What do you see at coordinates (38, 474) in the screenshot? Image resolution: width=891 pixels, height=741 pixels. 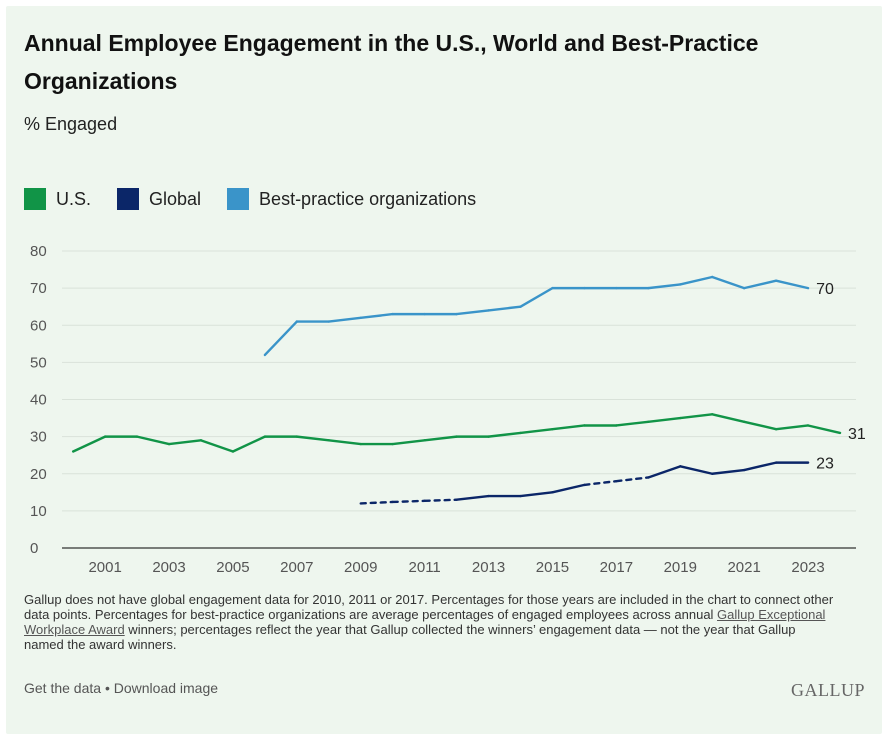 I see `y-tick-label: 20` at bounding box center [38, 474].